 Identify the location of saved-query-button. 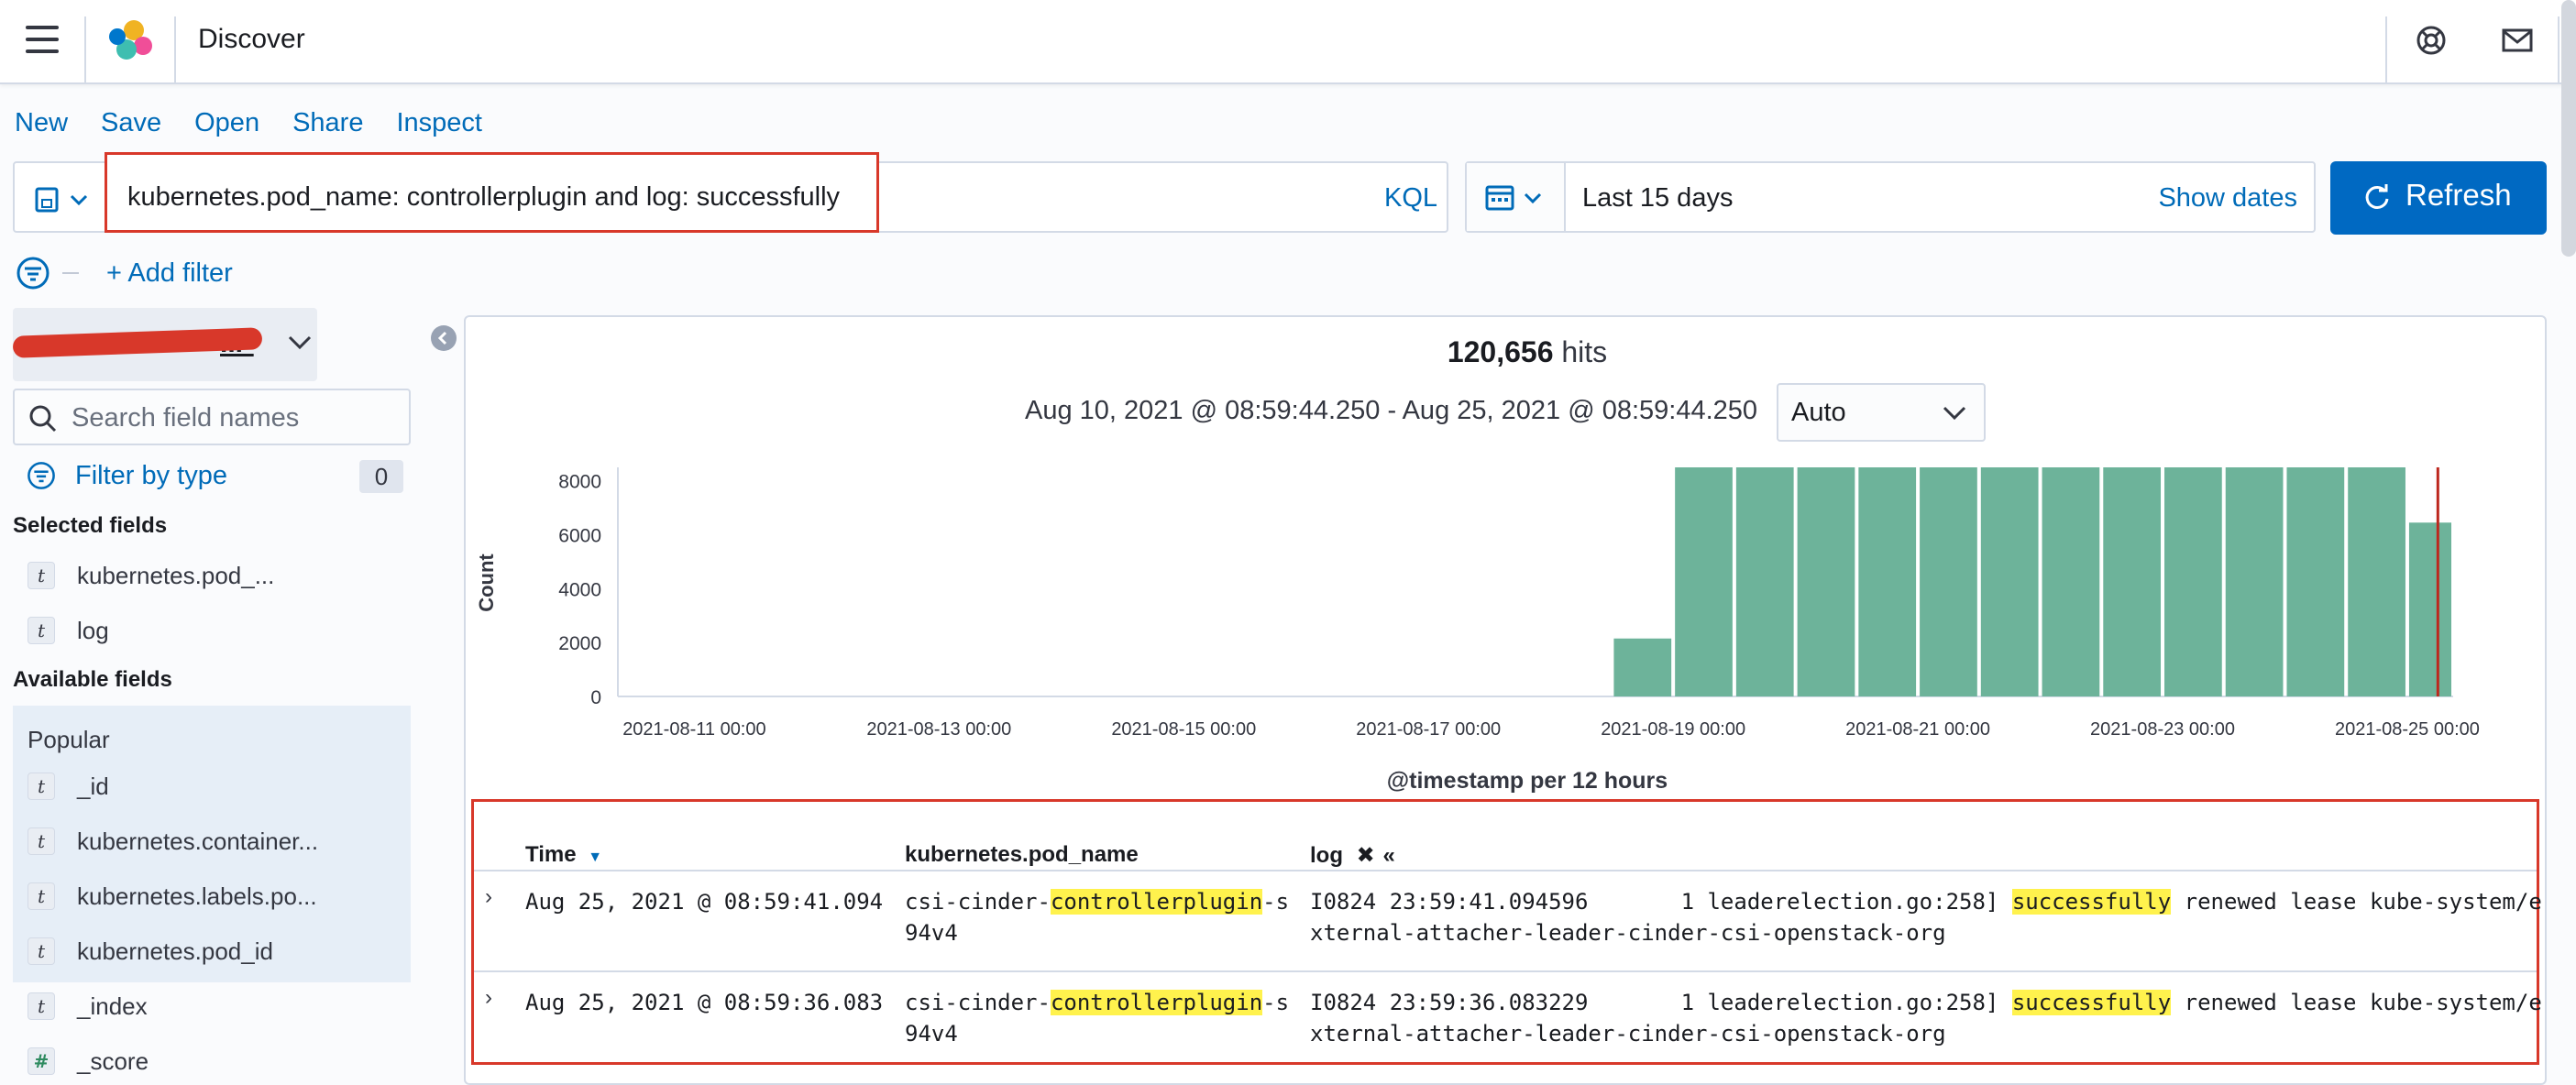
(60, 197).